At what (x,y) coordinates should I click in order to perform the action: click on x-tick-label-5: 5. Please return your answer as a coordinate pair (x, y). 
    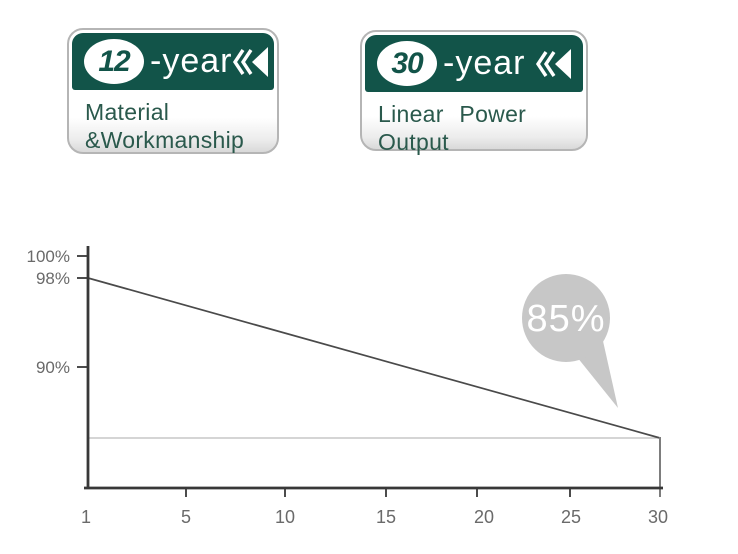
    Looking at the image, I should click on (186, 517).